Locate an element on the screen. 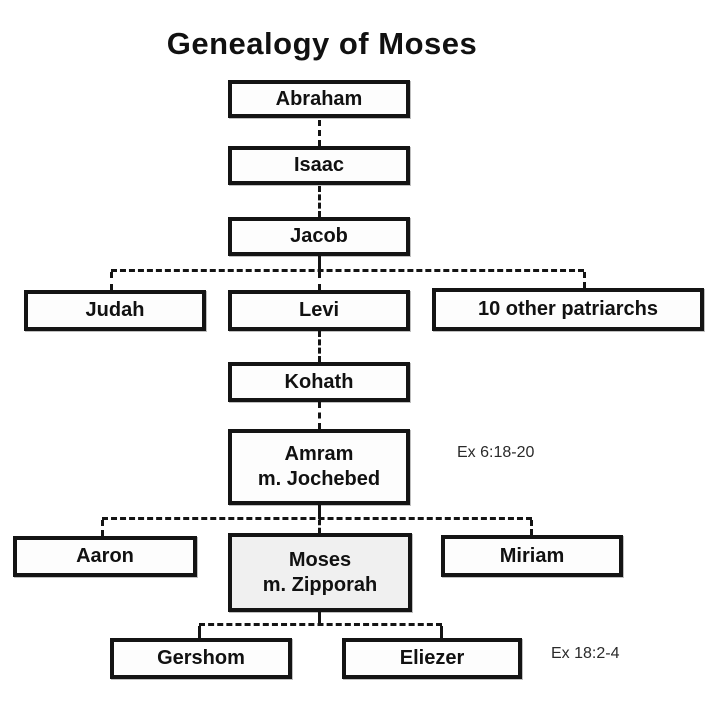 The width and height of the screenshot is (720, 714). connector-drop-levi is located at coordinates (319, 281).